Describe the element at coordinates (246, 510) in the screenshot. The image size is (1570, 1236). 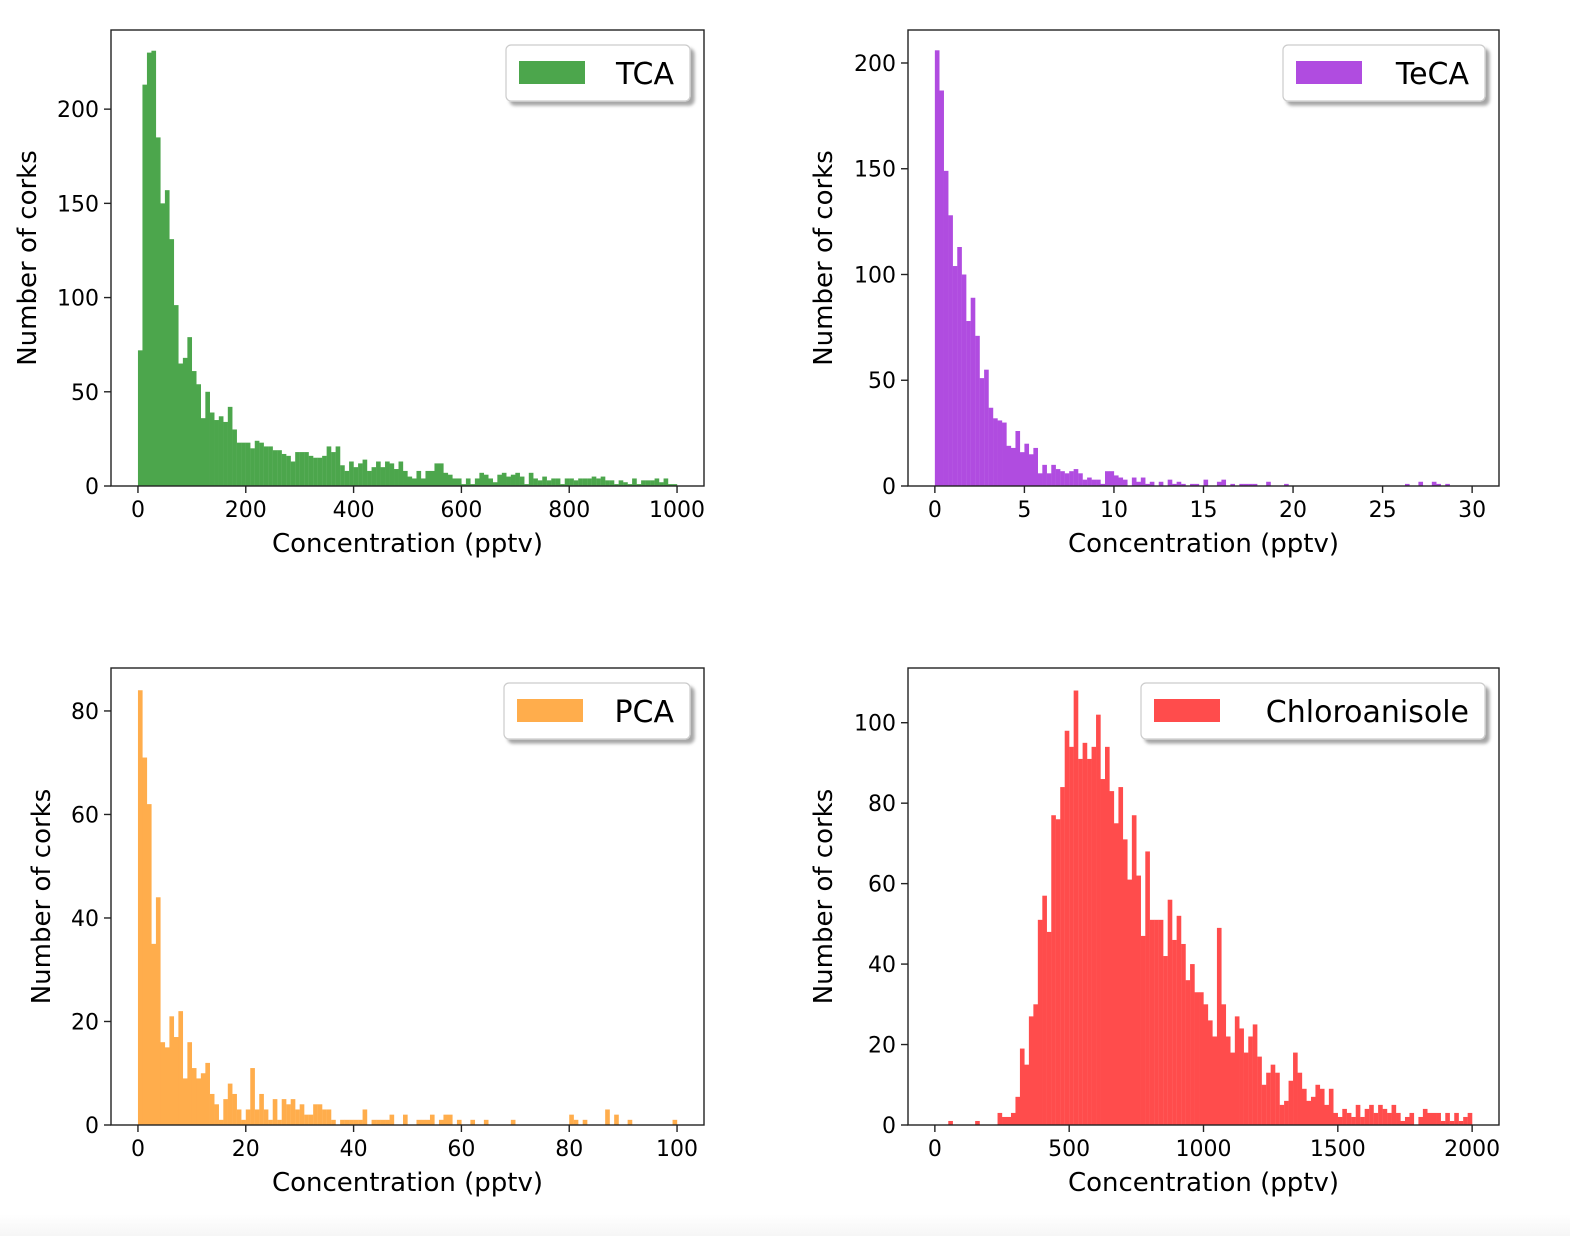
I see `x-tick-label: 200` at that location.